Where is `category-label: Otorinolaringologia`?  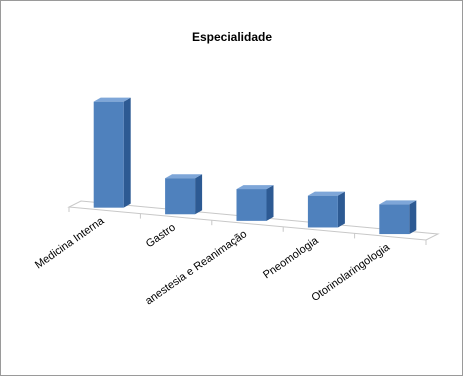
category-label: Otorinolaringologia is located at coordinates (350, 272).